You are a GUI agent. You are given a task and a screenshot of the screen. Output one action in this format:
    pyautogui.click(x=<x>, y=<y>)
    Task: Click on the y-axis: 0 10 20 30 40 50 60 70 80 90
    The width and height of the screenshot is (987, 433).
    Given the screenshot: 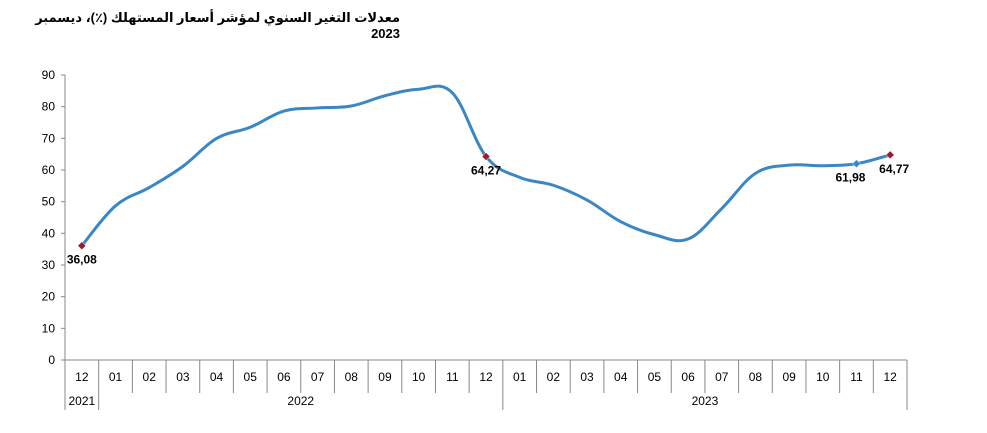 What is the action you would take?
    pyautogui.click(x=54, y=217)
    